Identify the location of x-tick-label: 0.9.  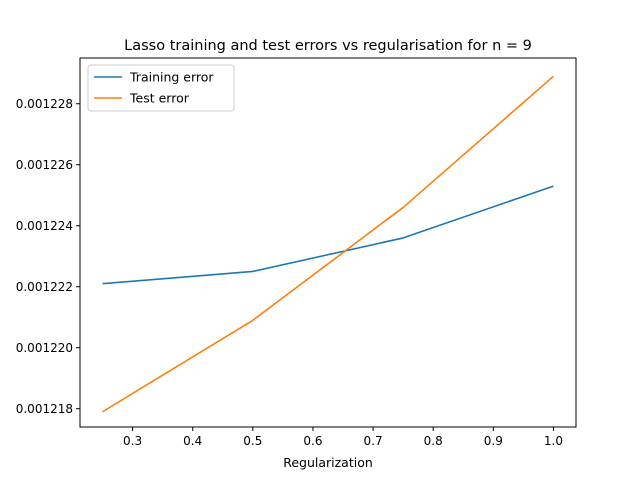
(493, 441).